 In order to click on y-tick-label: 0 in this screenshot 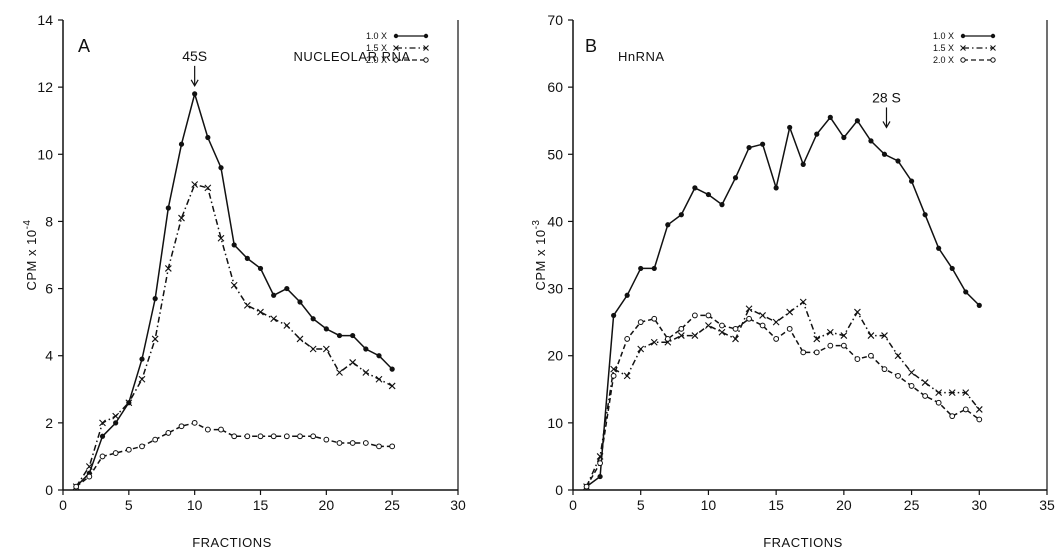, I will do `click(49, 490)`.